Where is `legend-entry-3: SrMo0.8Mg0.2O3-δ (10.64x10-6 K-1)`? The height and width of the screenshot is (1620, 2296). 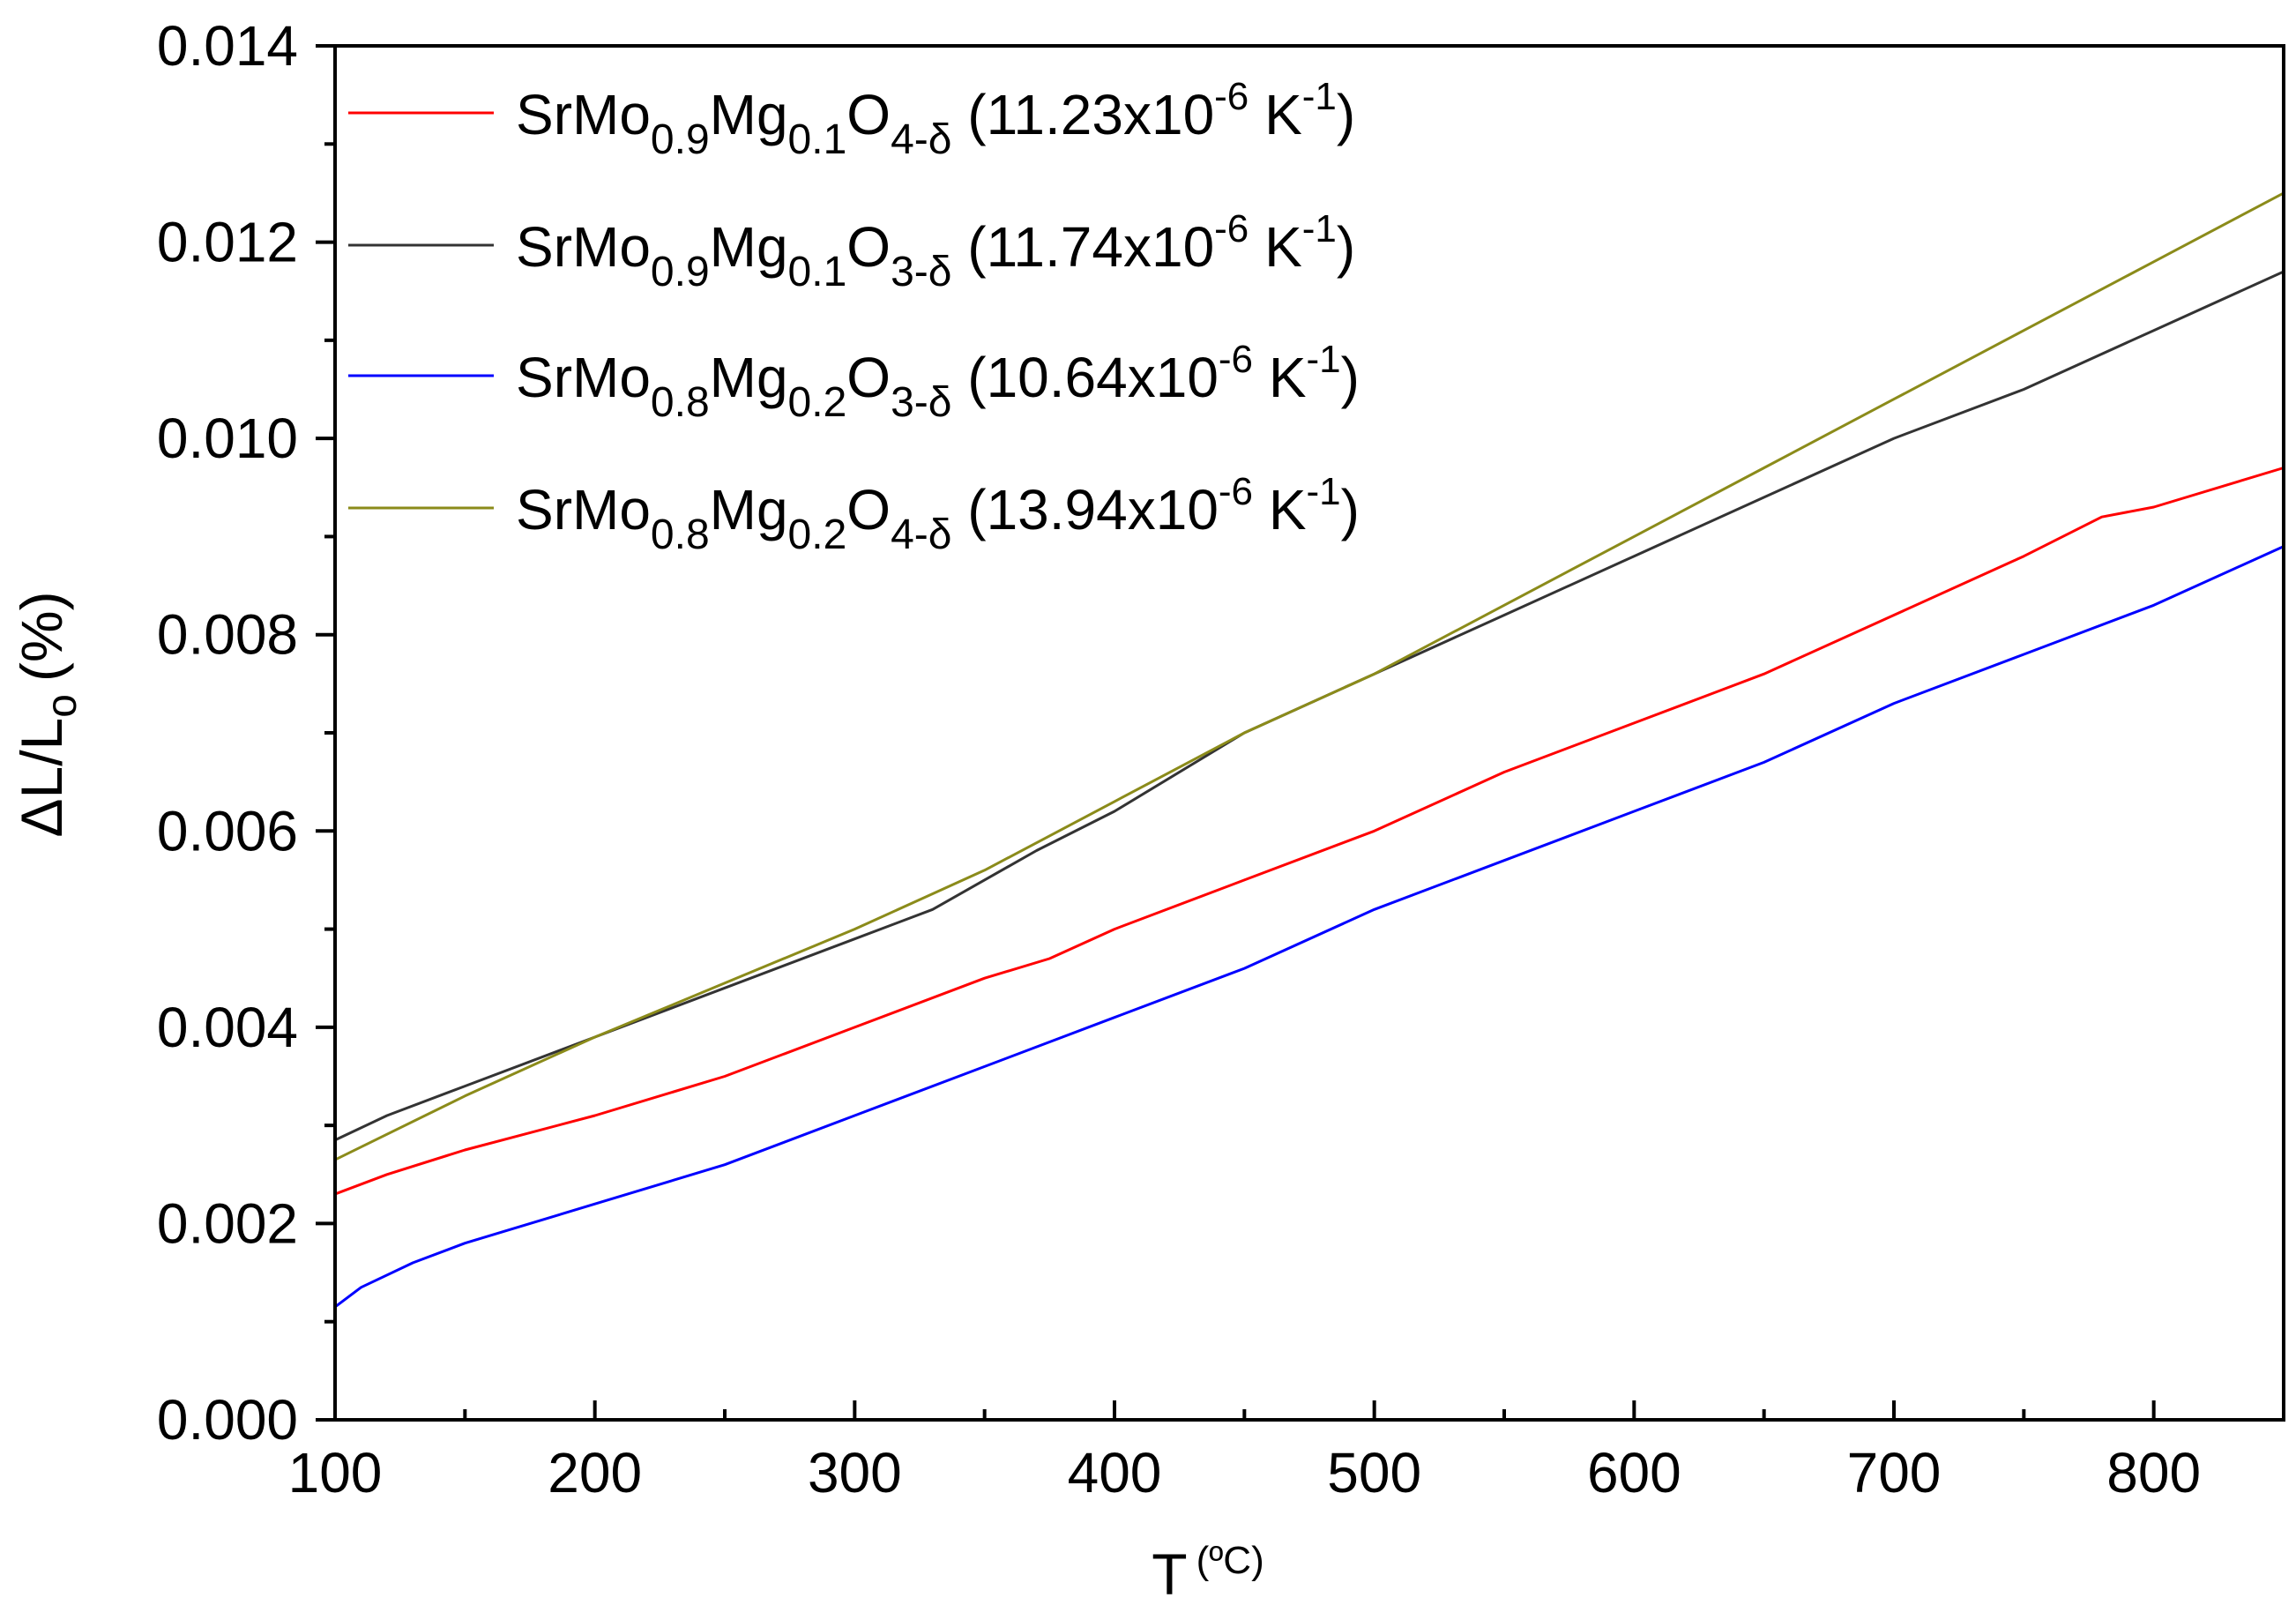 legend-entry-3: SrMo0.8Mg0.2O3-δ (10.64x10-6 K-1) is located at coordinates (854, 382).